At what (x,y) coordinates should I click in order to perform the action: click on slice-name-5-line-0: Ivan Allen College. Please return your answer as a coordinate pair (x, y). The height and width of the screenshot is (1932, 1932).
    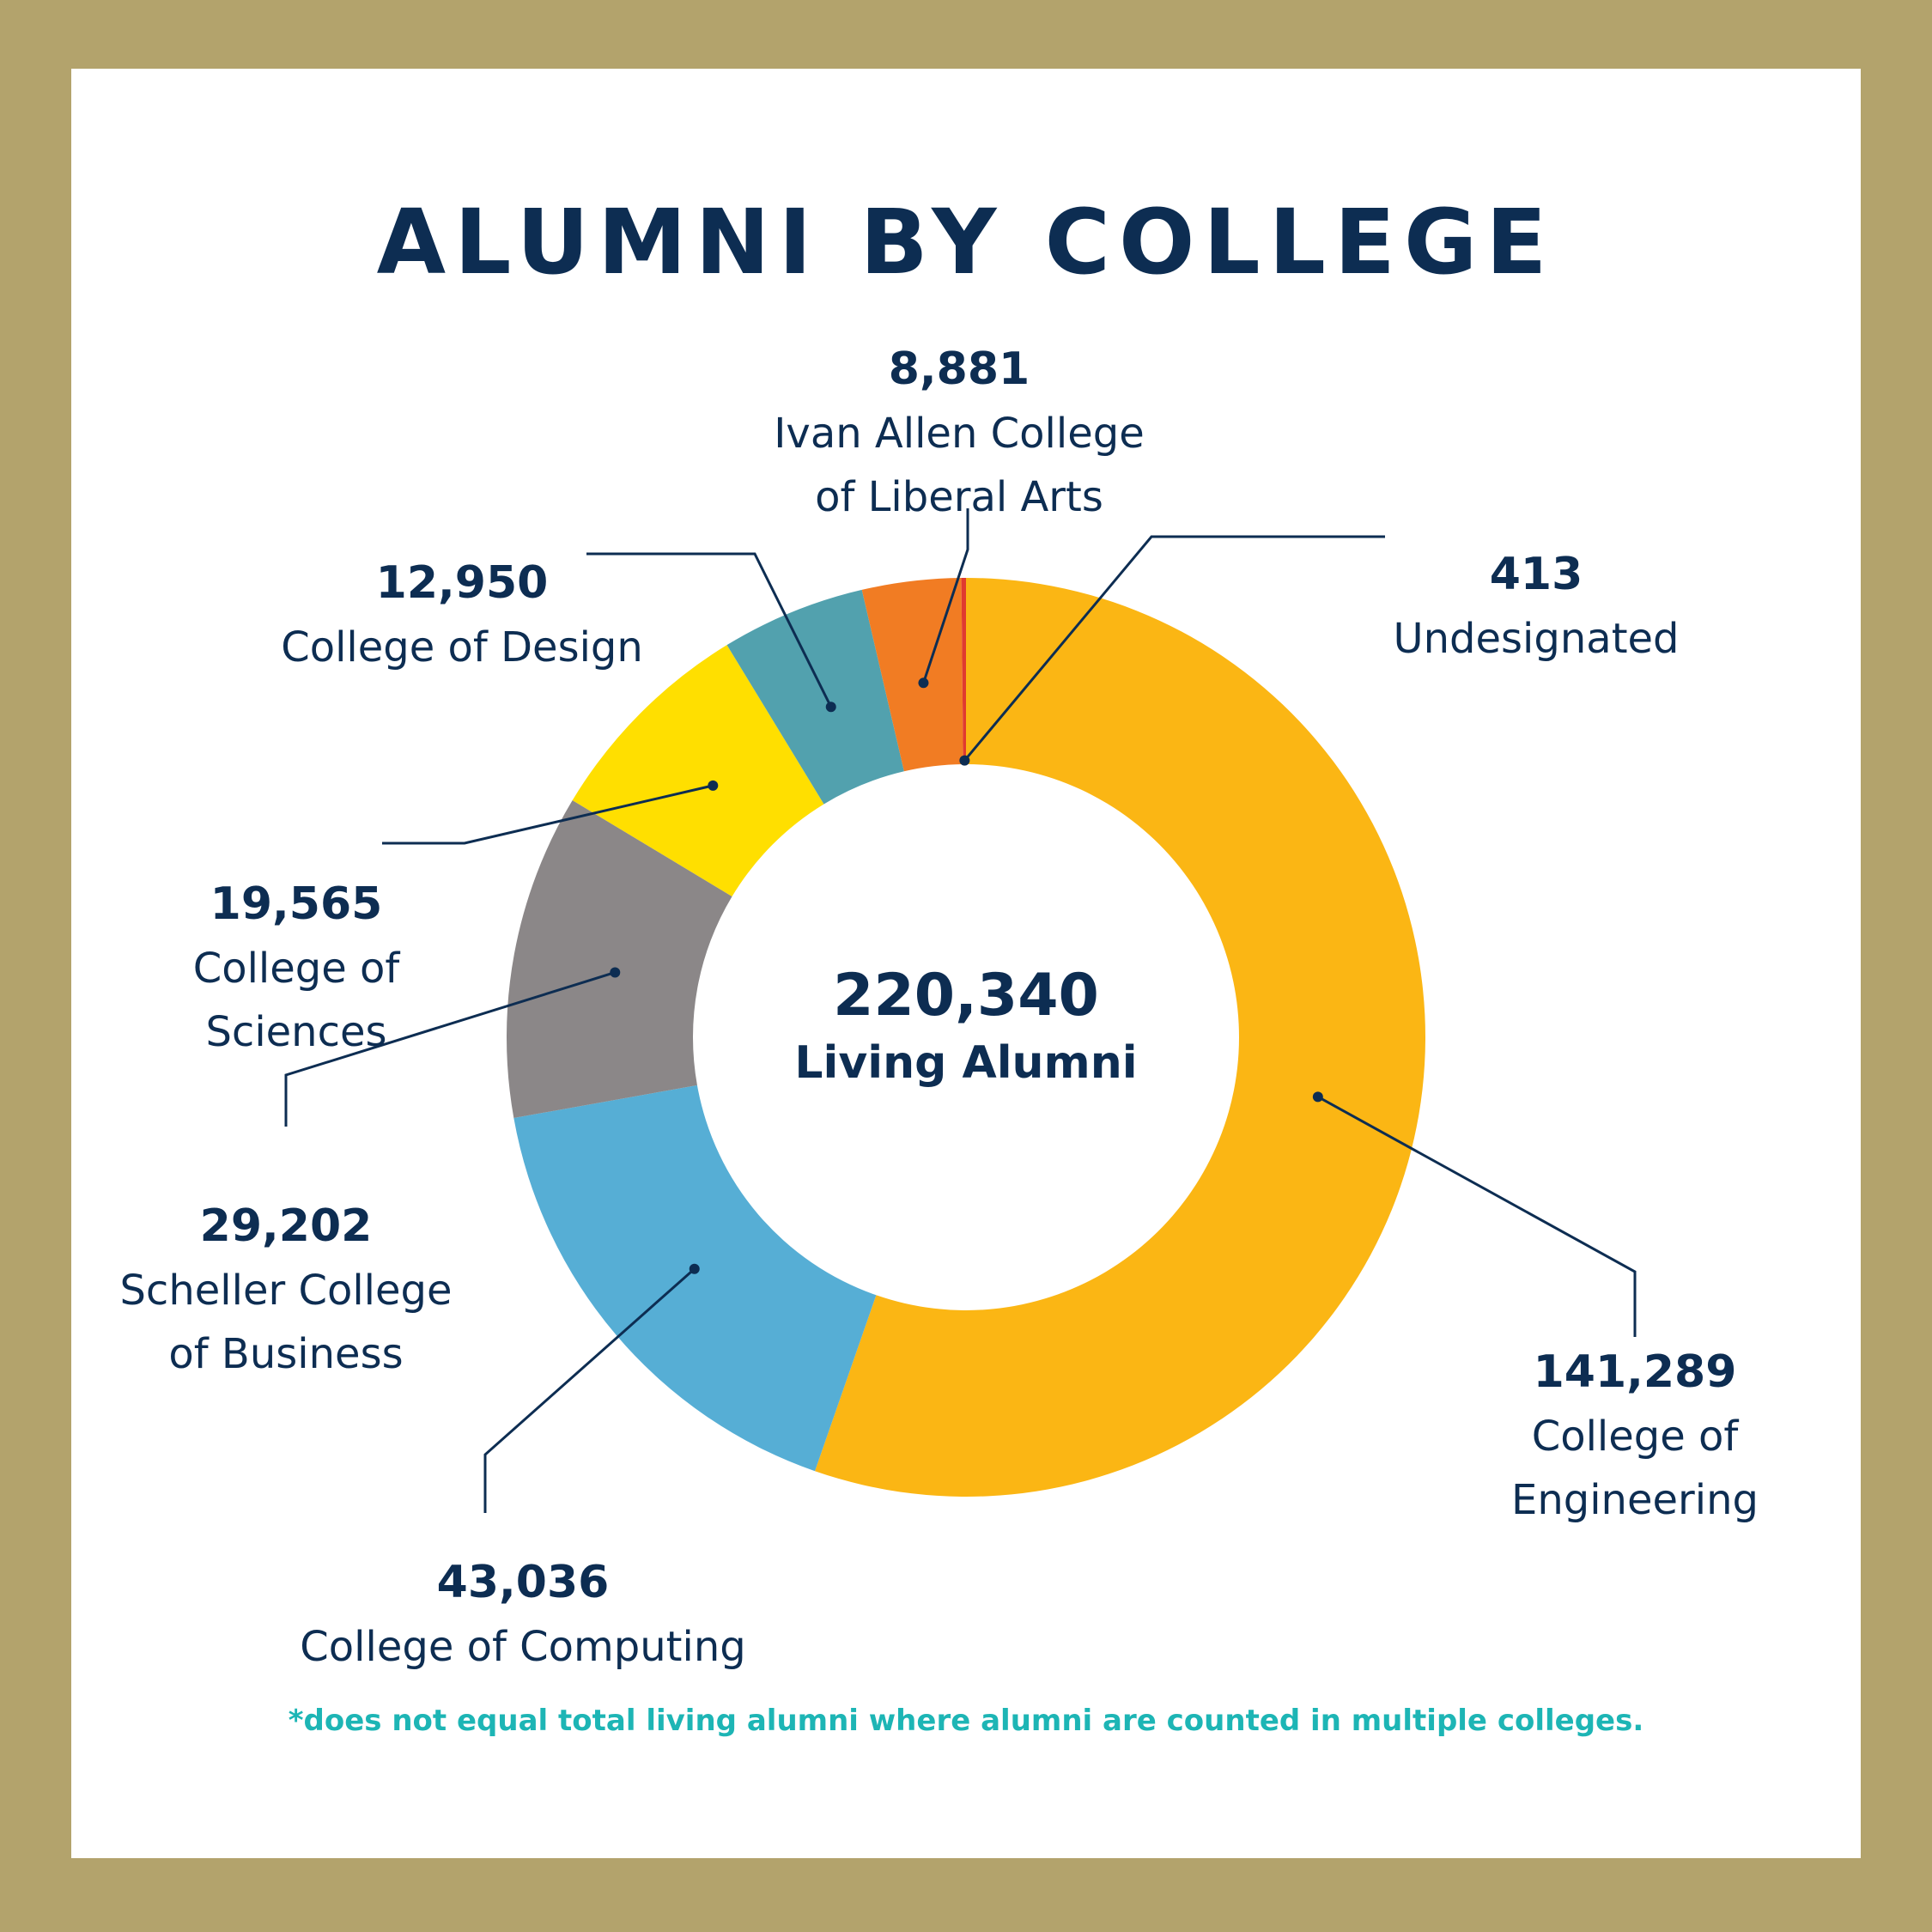
    Looking at the image, I should click on (959, 434).